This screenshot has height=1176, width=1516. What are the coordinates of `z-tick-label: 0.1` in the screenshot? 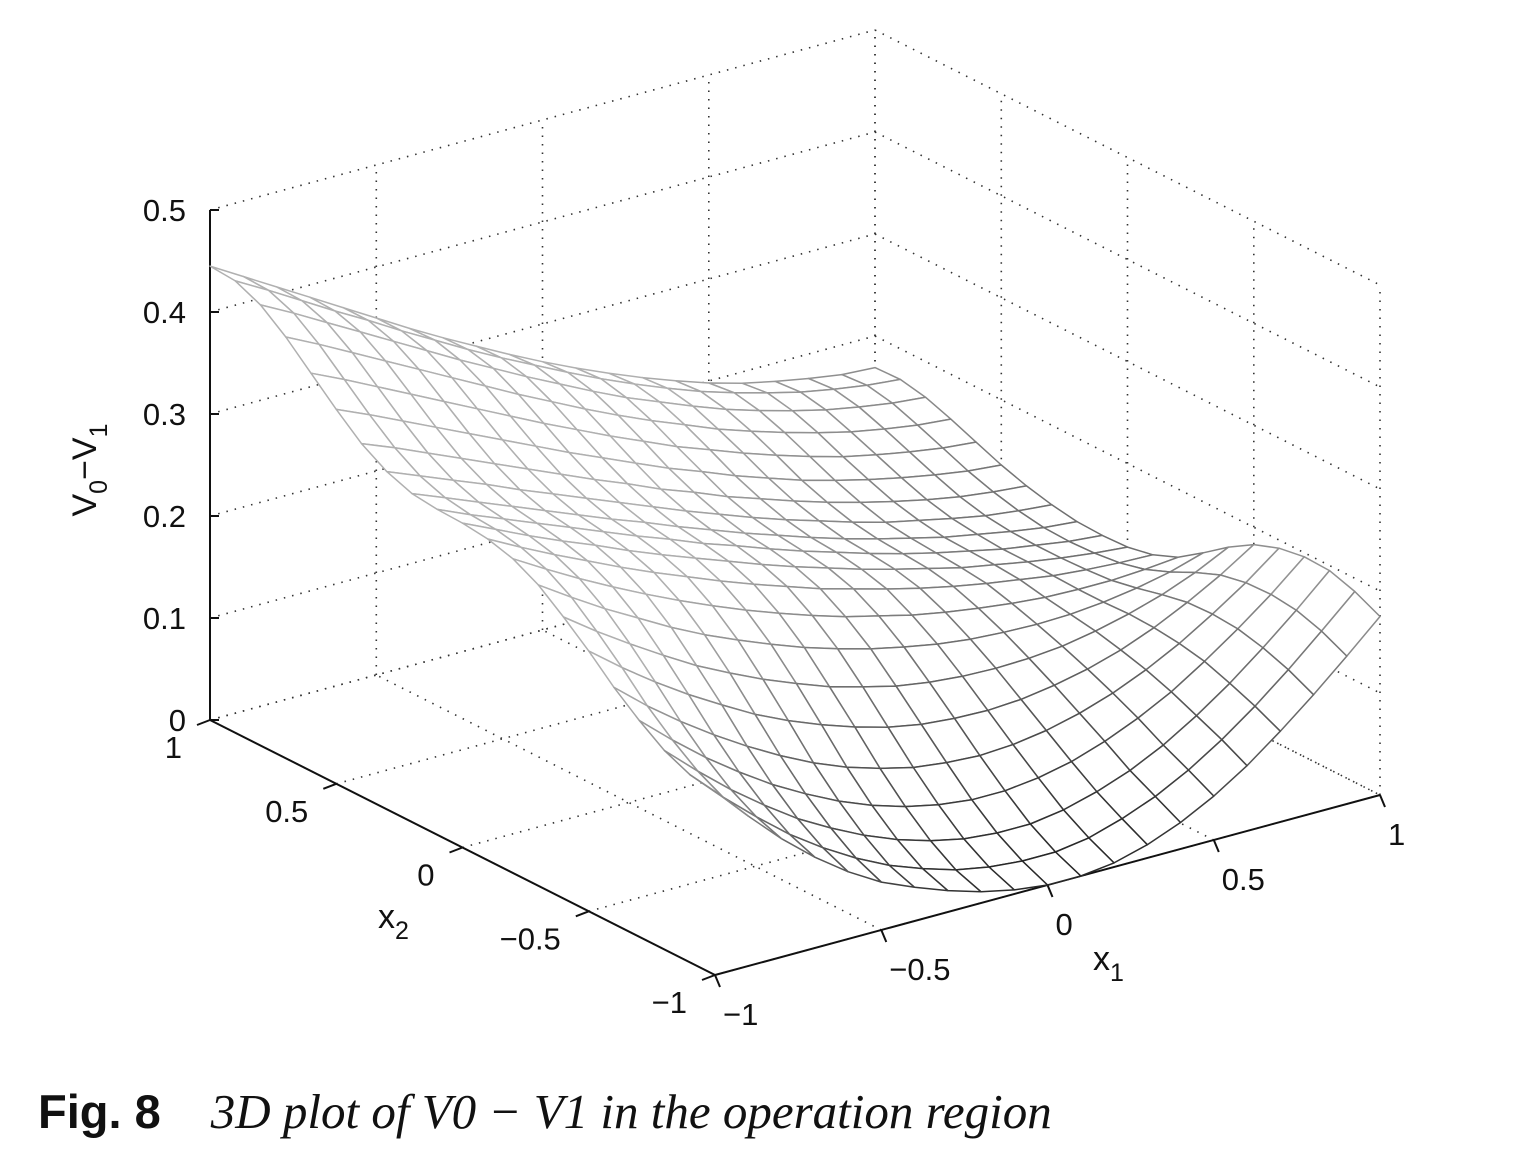 It's located at (164, 618).